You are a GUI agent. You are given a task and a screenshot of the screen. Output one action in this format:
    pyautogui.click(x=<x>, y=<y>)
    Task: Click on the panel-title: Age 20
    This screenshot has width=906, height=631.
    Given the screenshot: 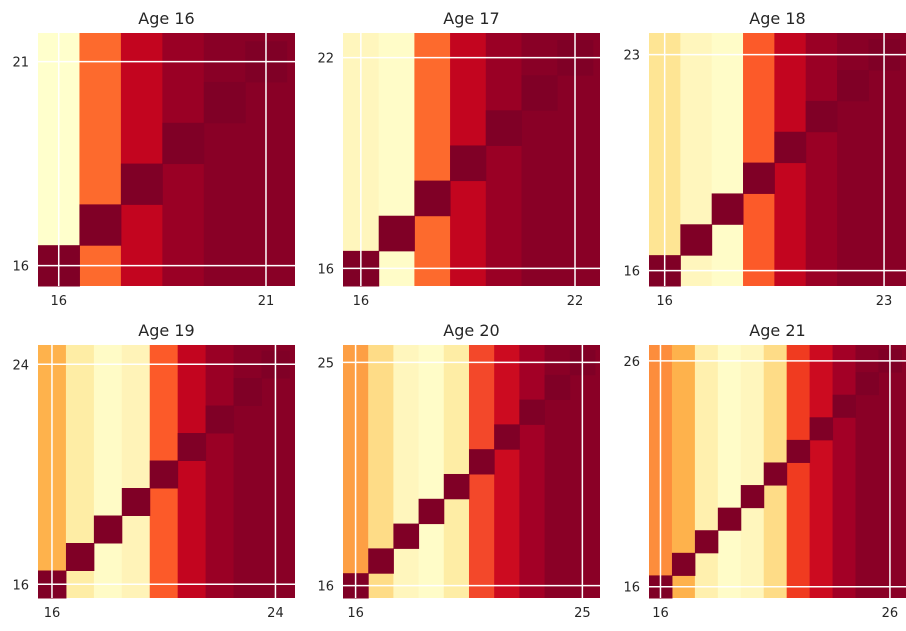 What is the action you would take?
    pyautogui.click(x=471, y=330)
    